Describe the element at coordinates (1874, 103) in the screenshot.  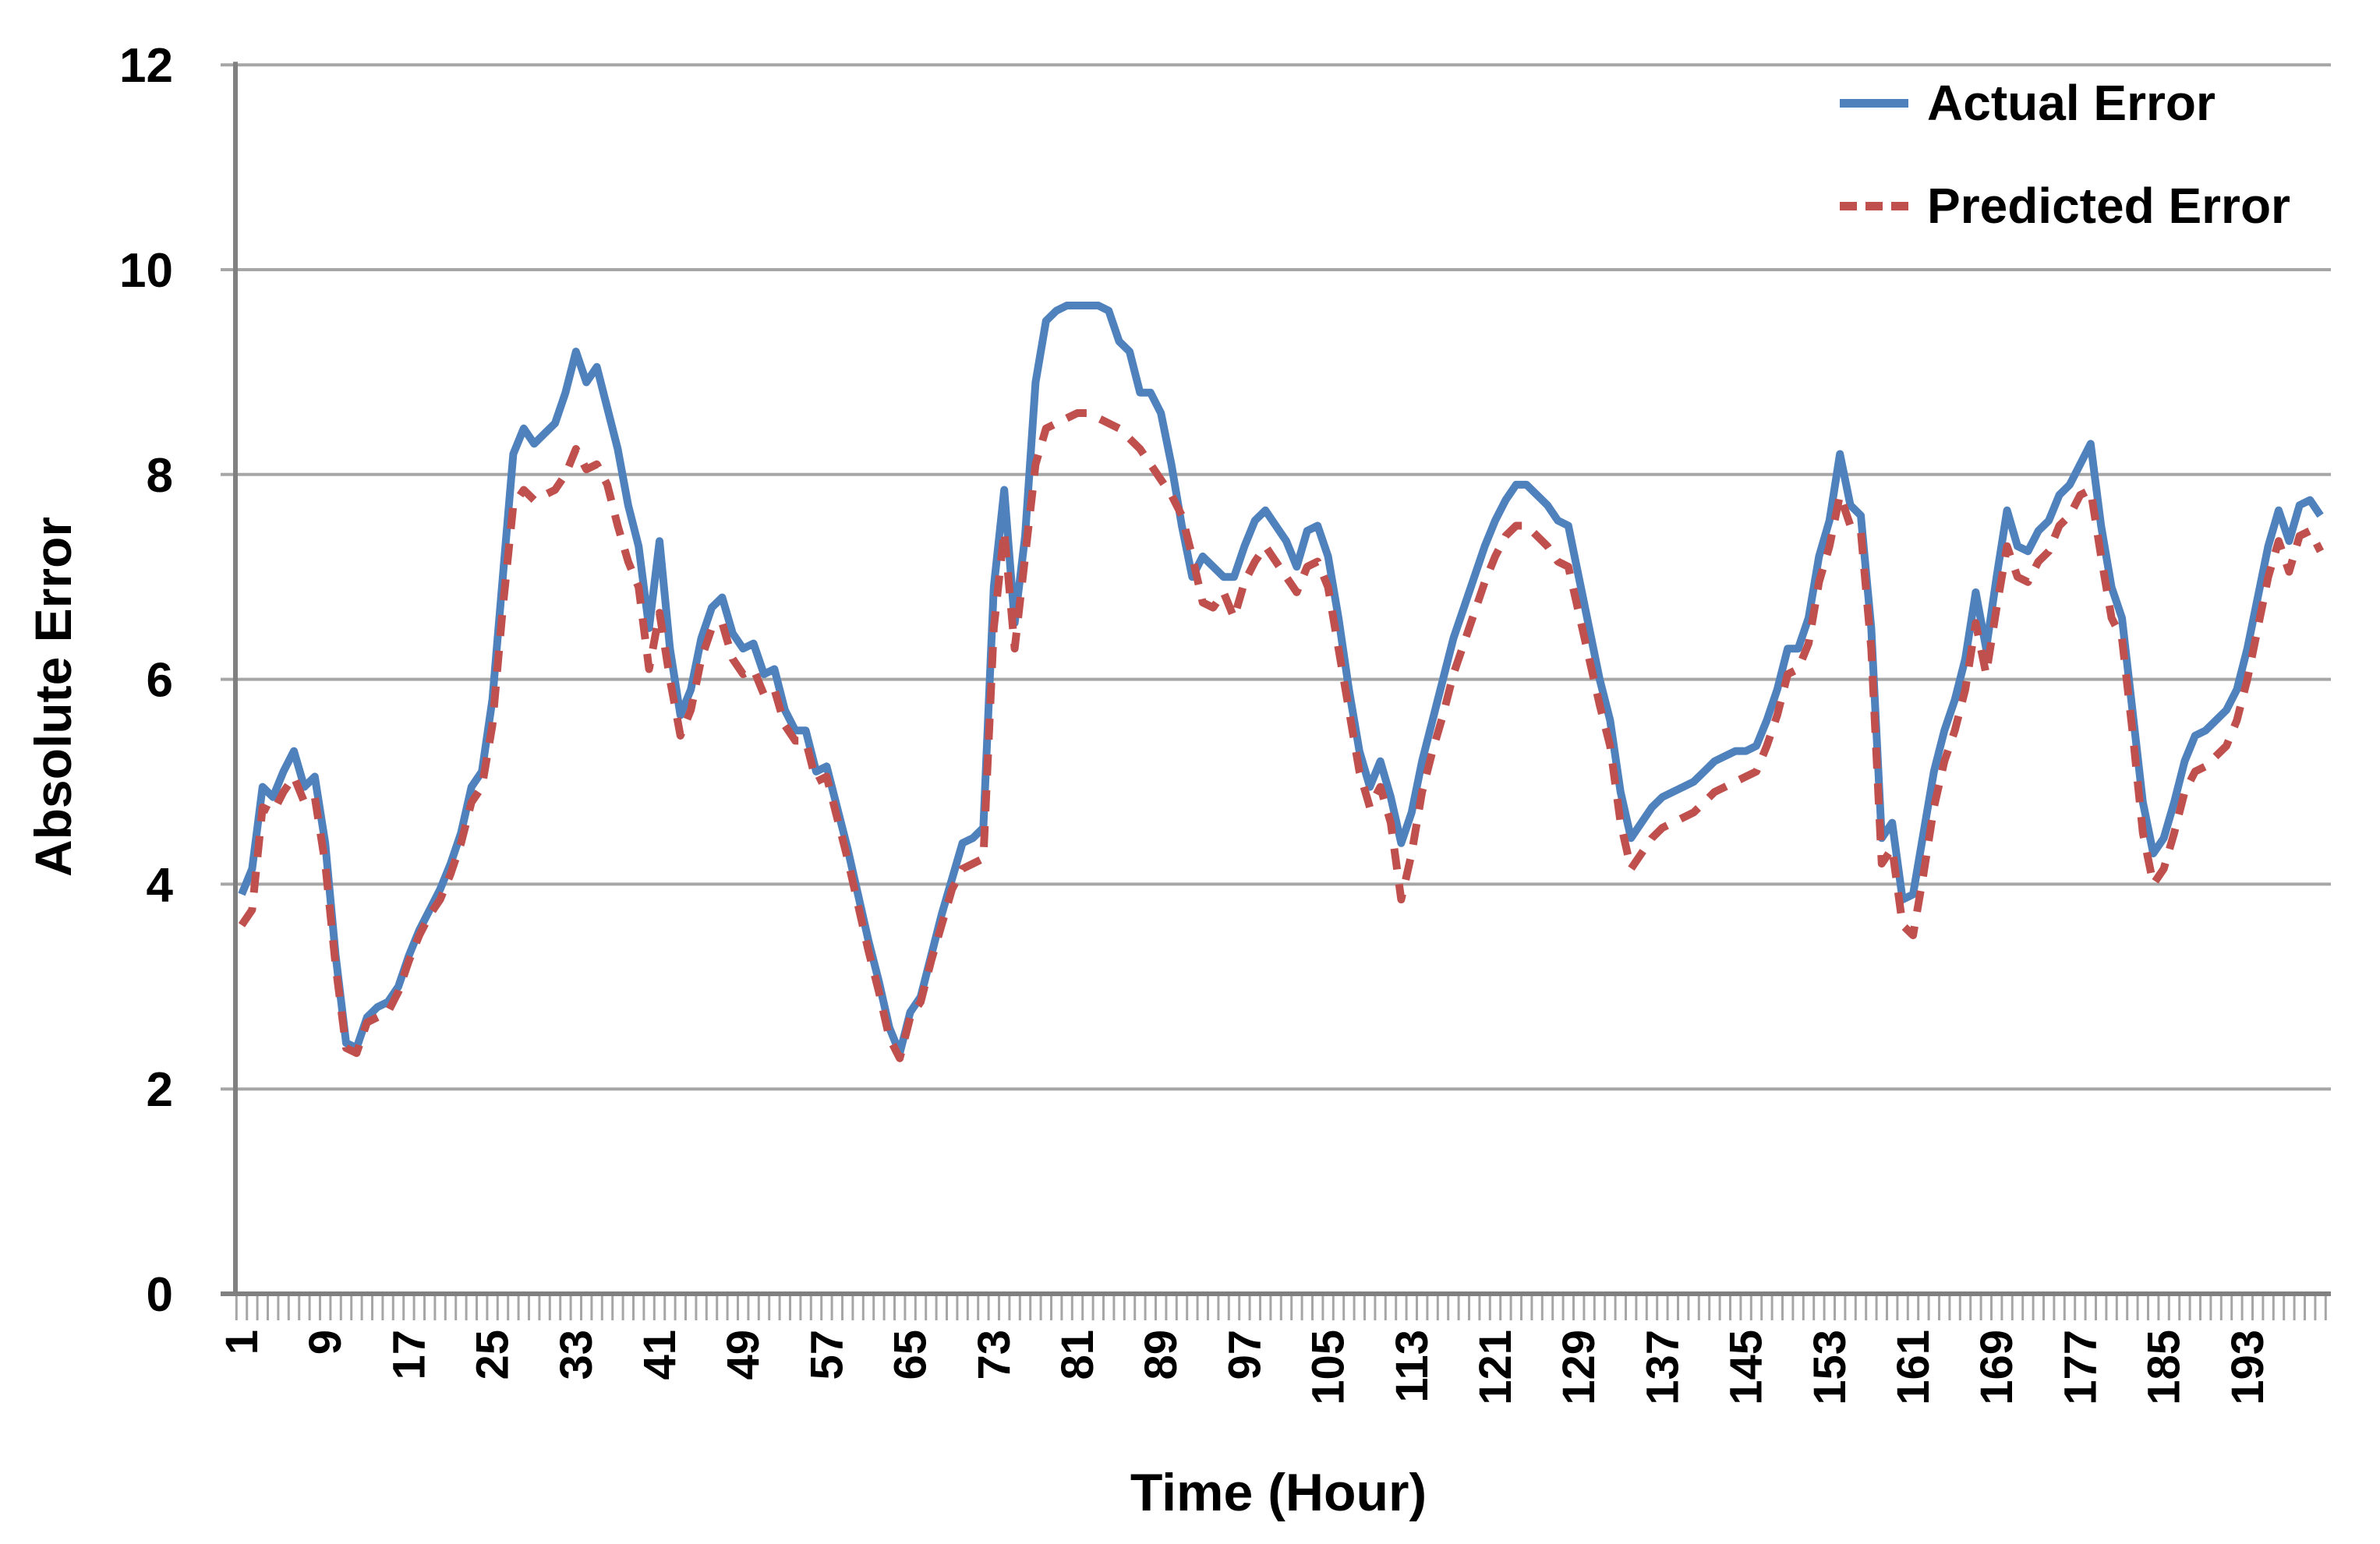
I see `actual-error-line-icon` at that location.